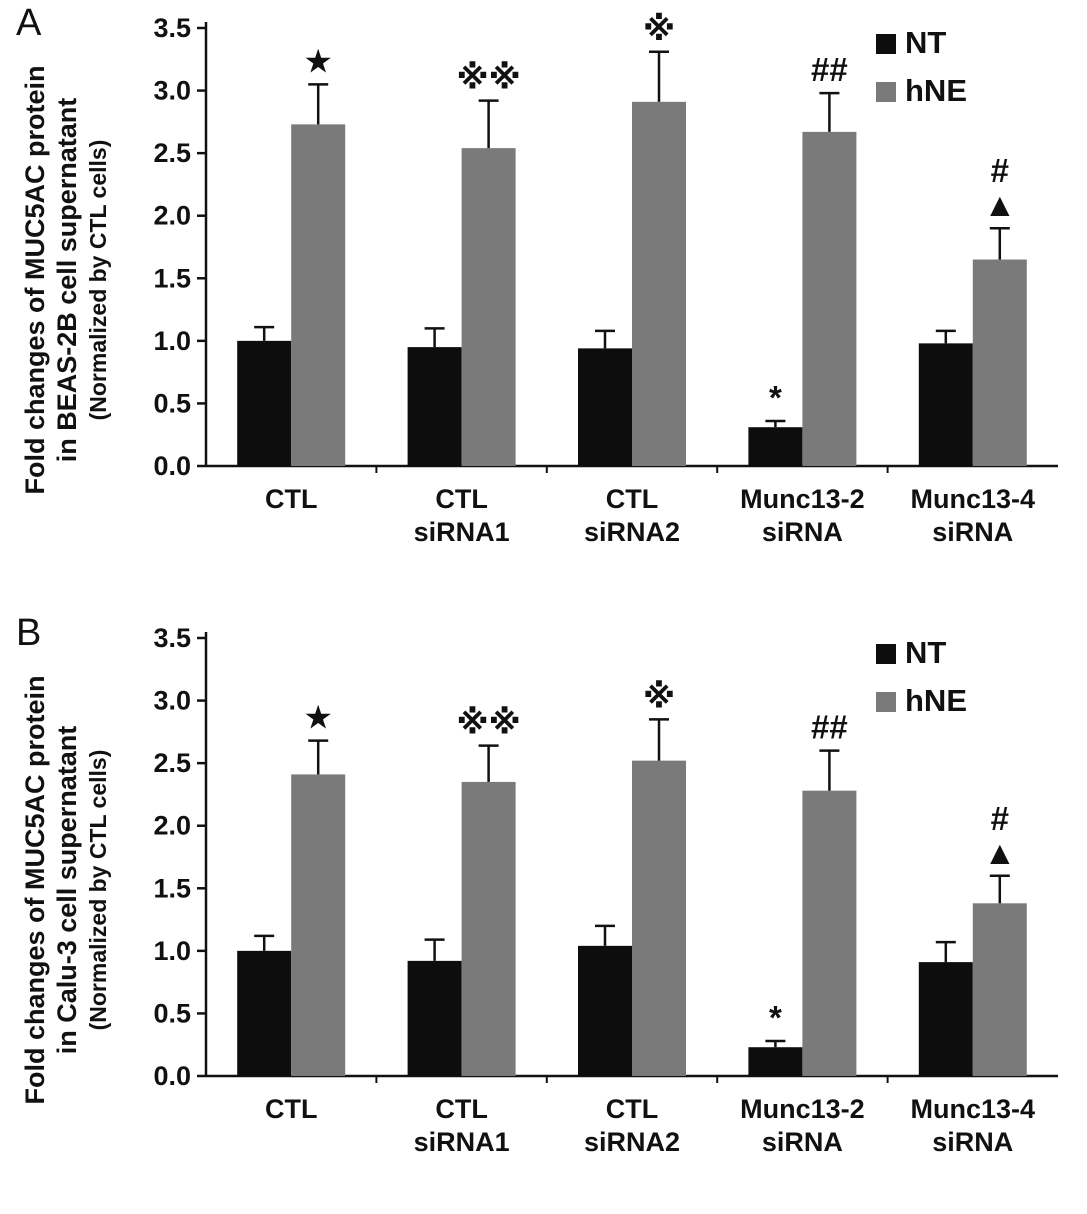  I want to click on panel-a-letter: A, so click(29, 23).